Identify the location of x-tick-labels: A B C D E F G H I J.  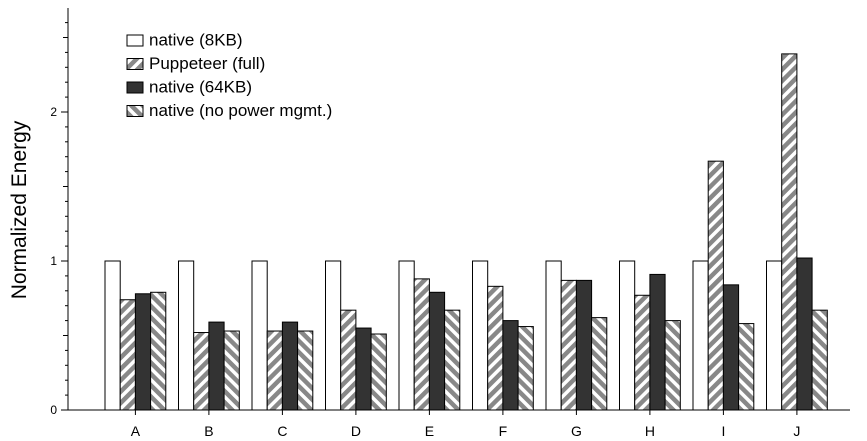
(466, 431).